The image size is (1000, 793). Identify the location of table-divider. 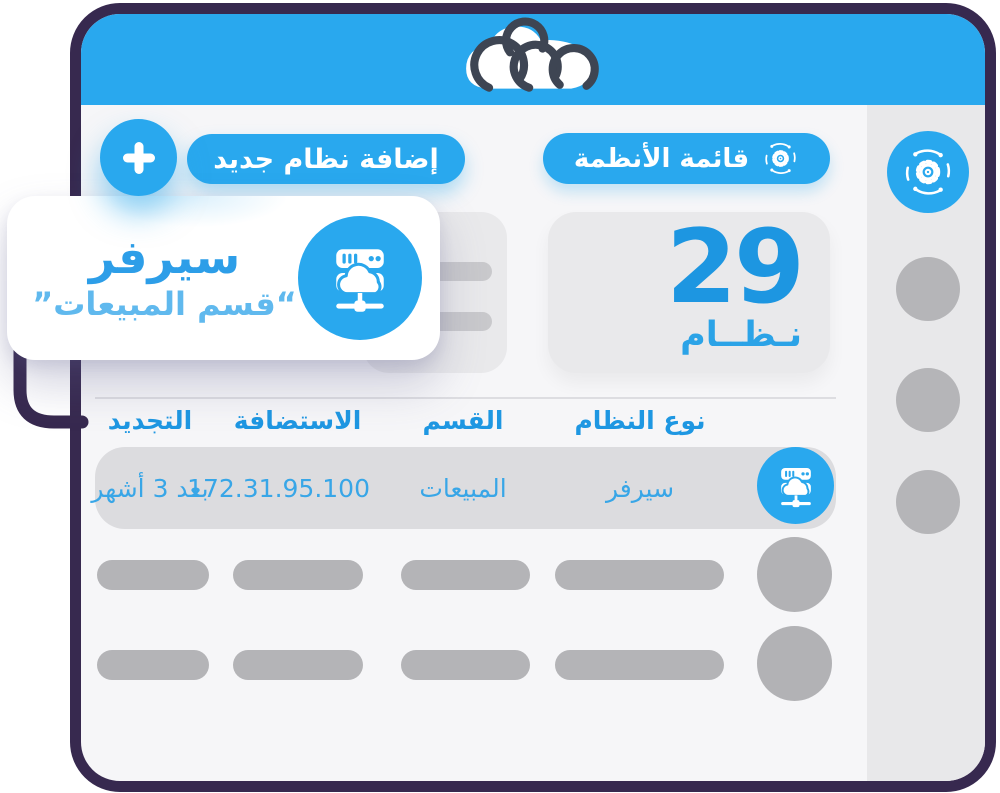
(465, 398).